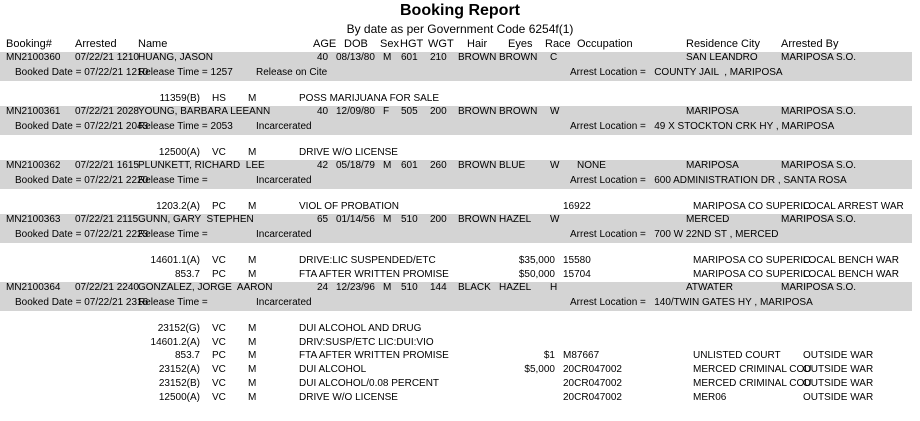  What do you see at coordinates (554, 287) in the screenshot?
I see `race: H` at bounding box center [554, 287].